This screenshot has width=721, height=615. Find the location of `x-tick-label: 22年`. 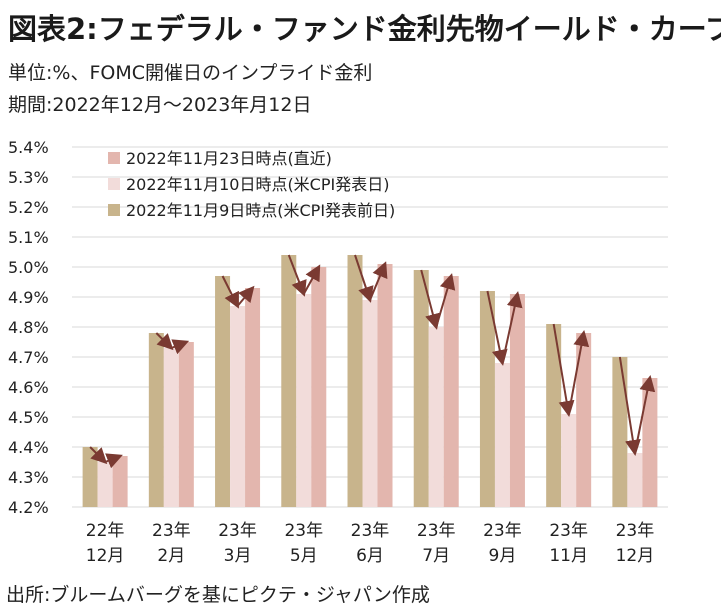

x-tick-label: 22年 is located at coordinates (105, 531).